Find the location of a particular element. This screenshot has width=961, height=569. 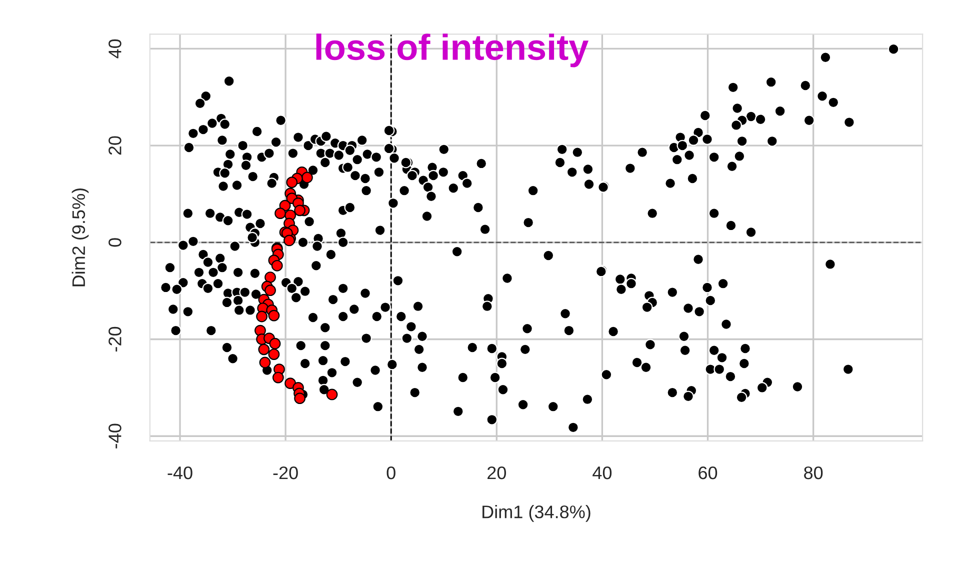

annotation: loss of intensity is located at coordinates (452, 51).